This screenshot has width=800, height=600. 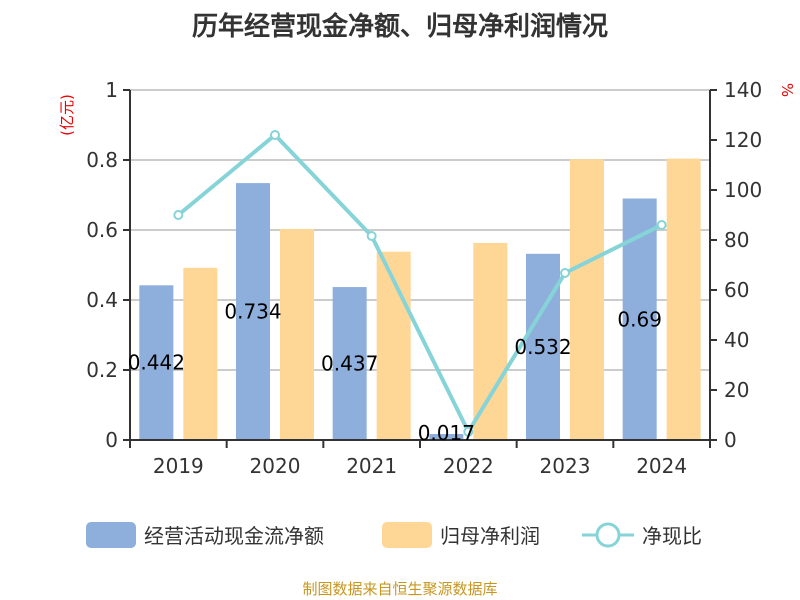 What do you see at coordinates (565, 466) in the screenshot?
I see `x-tick-label: 2023` at bounding box center [565, 466].